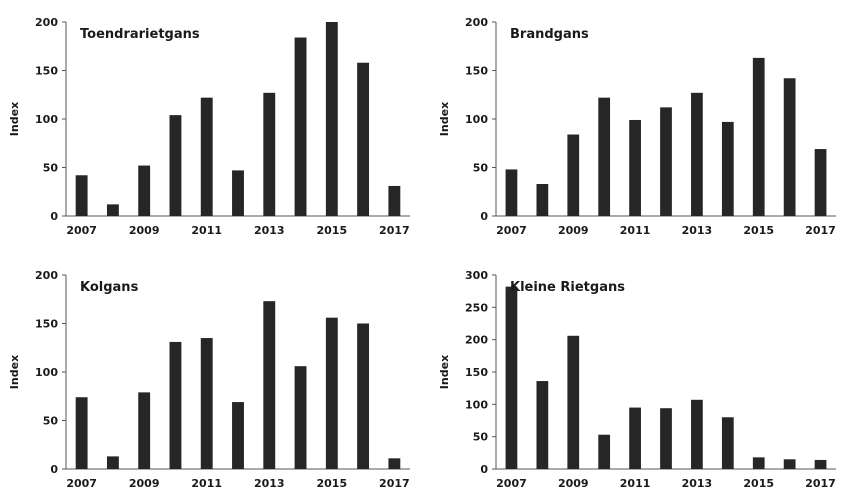 The height and width of the screenshot is (492, 843). What do you see at coordinates (476, 275) in the screenshot?
I see `y-tick-label: 300` at bounding box center [476, 275].